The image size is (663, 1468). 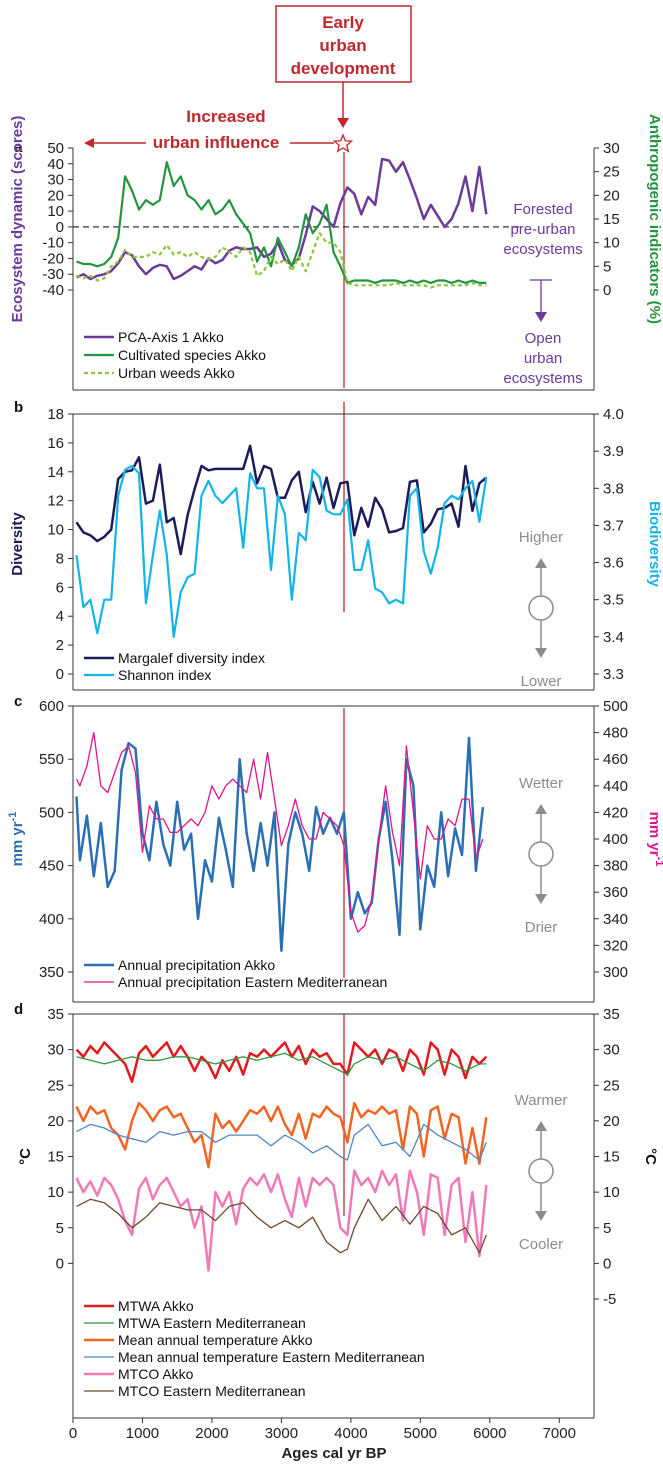 I want to click on legend-label-d-0: MTWA Akko, so click(x=156, y=1306).